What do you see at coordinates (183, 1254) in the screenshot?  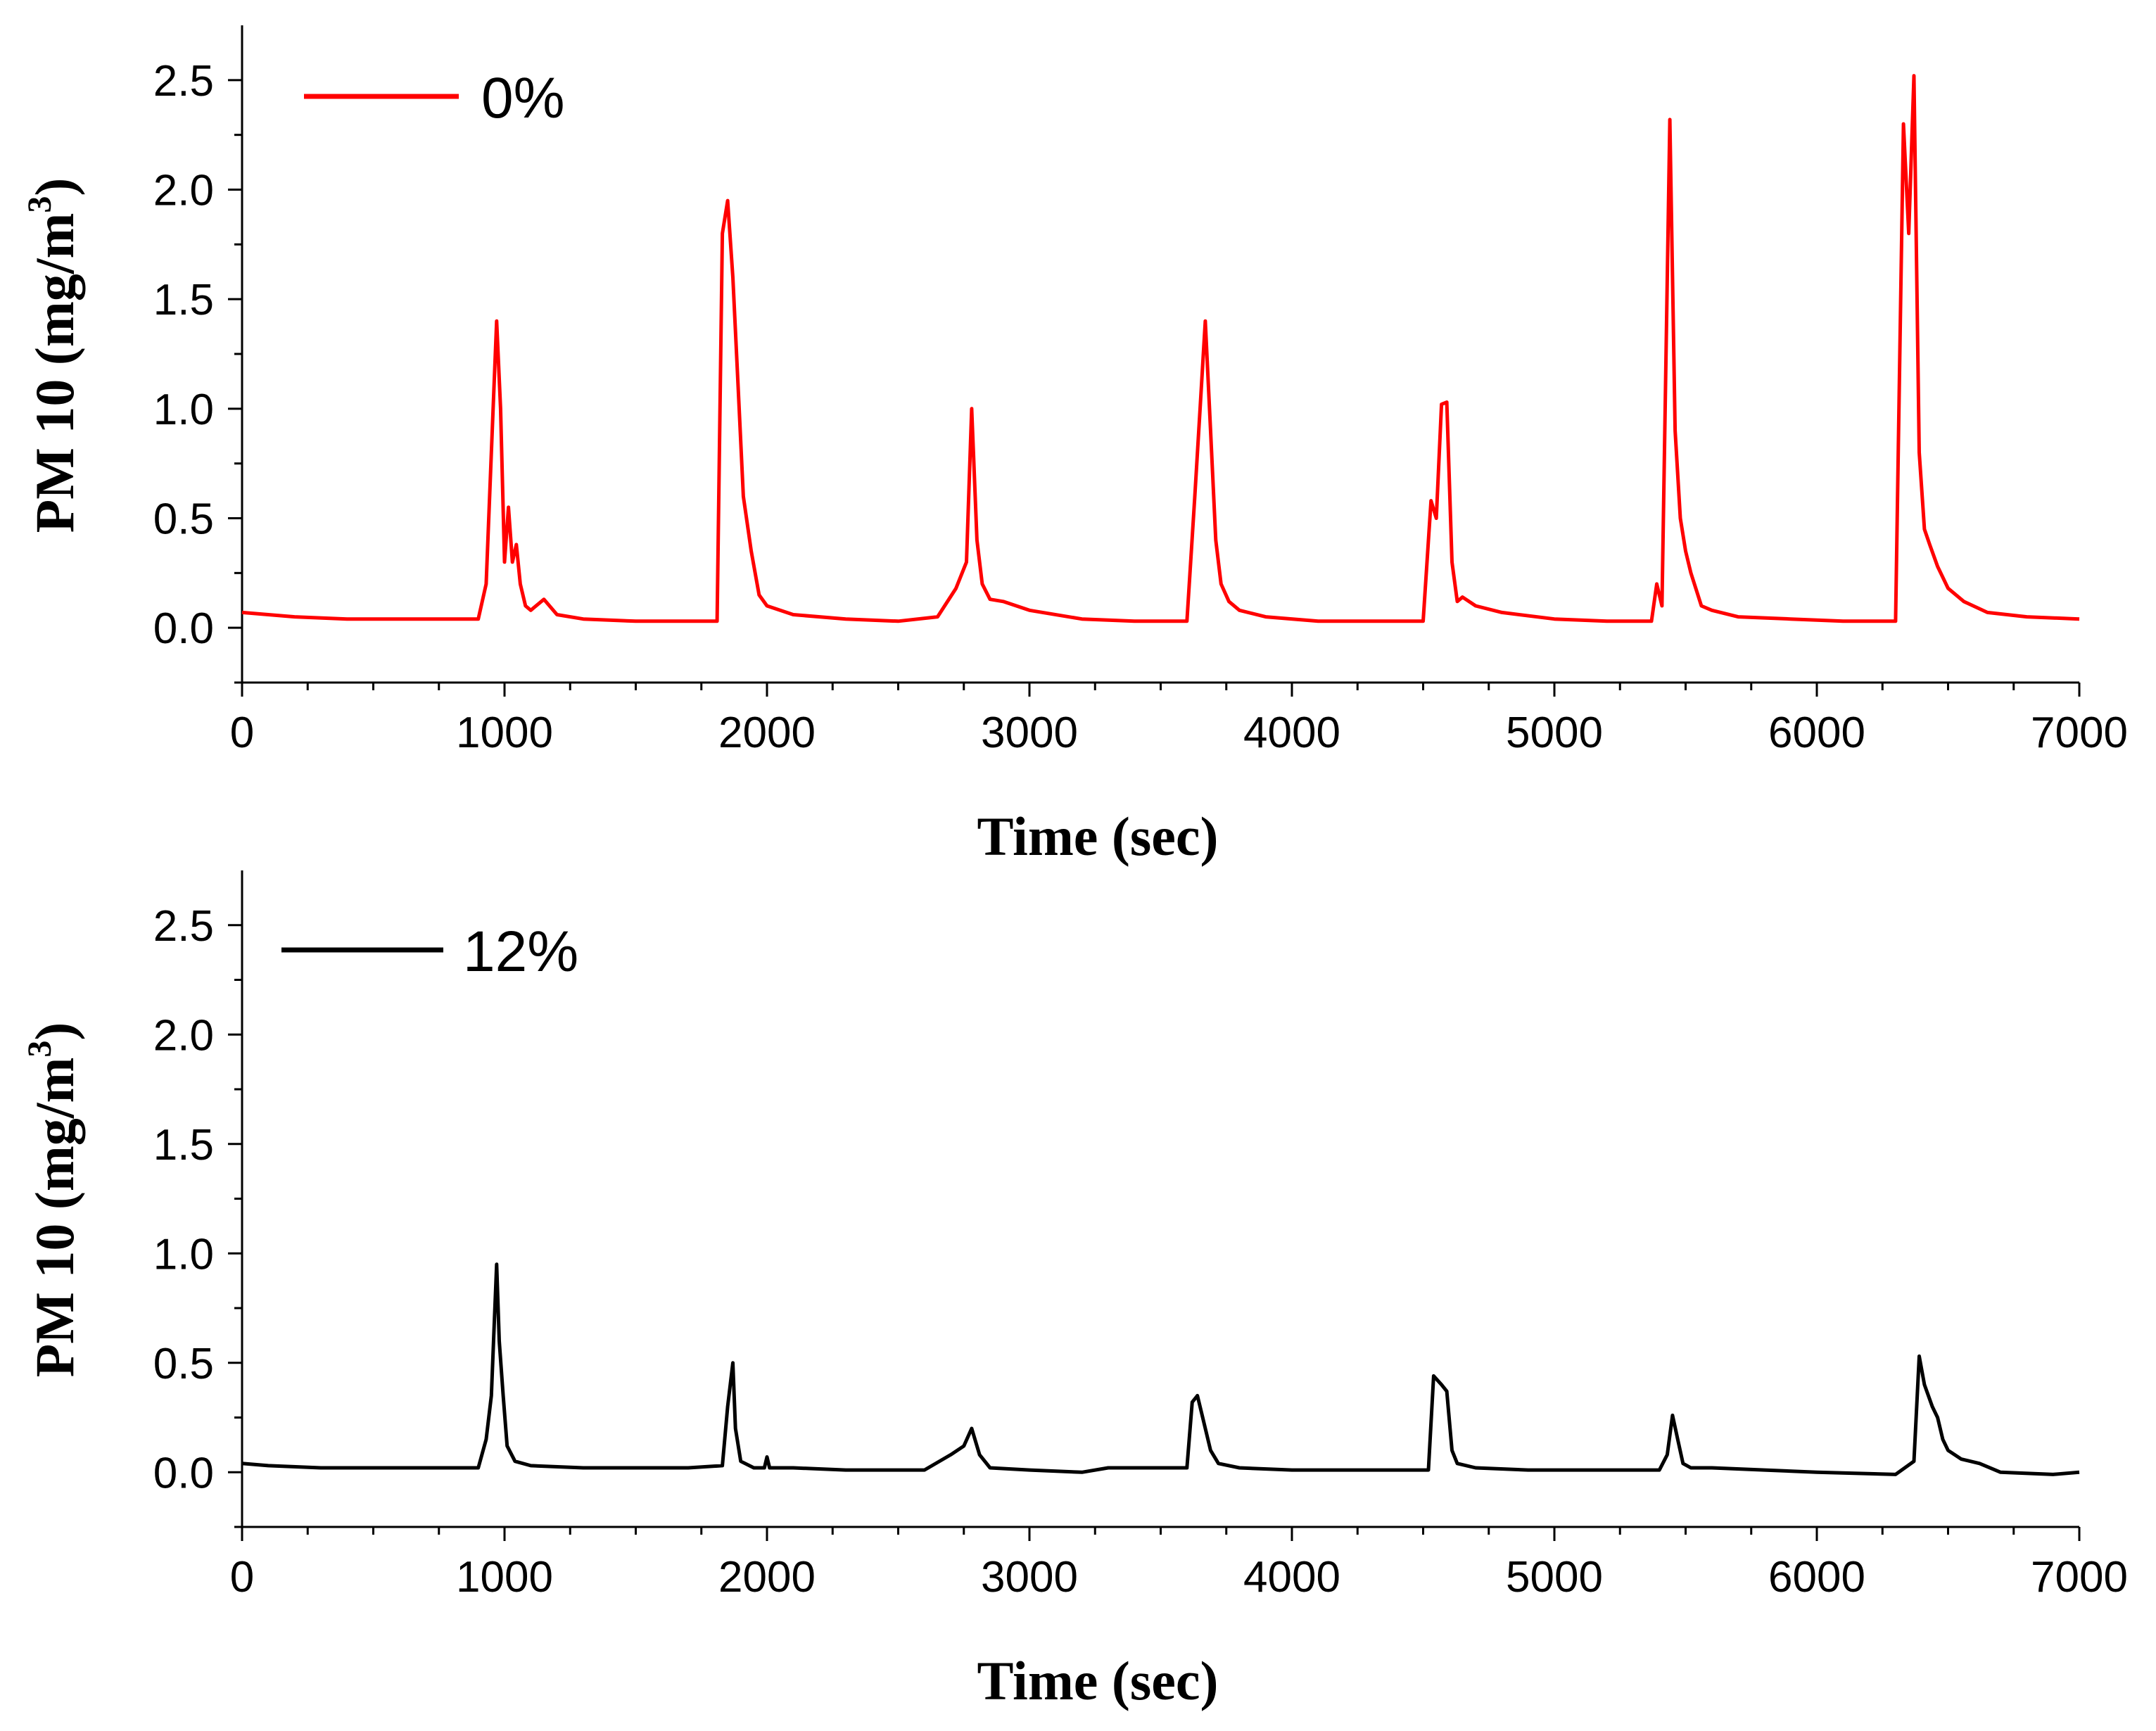 I see `bottom-y-tick-label-2: 1.0` at bounding box center [183, 1254].